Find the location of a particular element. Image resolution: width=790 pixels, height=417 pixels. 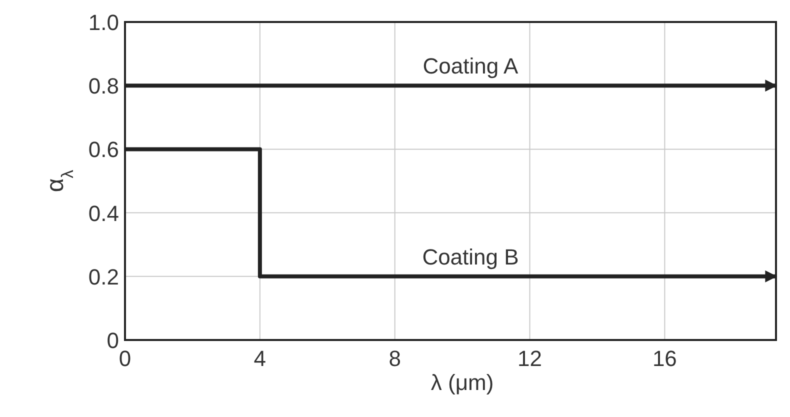

y-tick-label: 0.2 is located at coordinates (103, 277).